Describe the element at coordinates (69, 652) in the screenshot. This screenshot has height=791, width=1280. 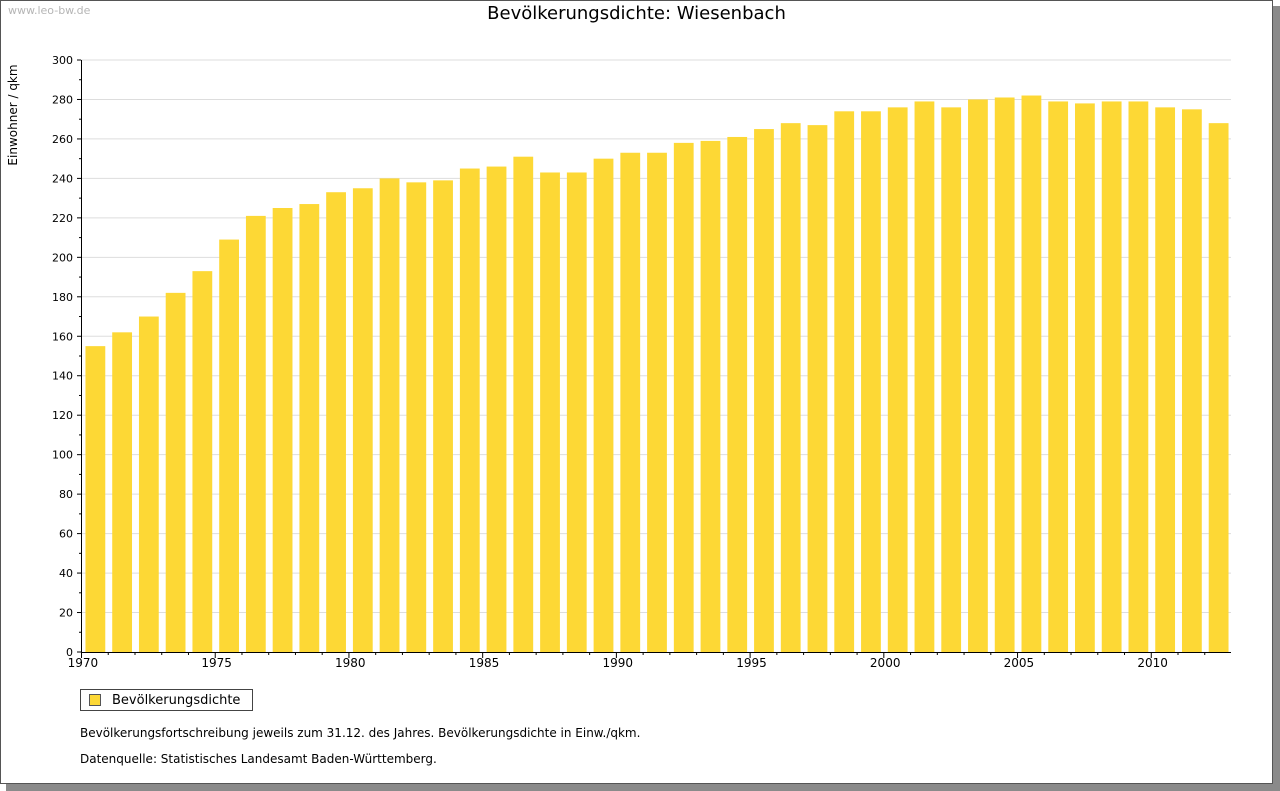
I see `y-tick-label: 0` at that location.